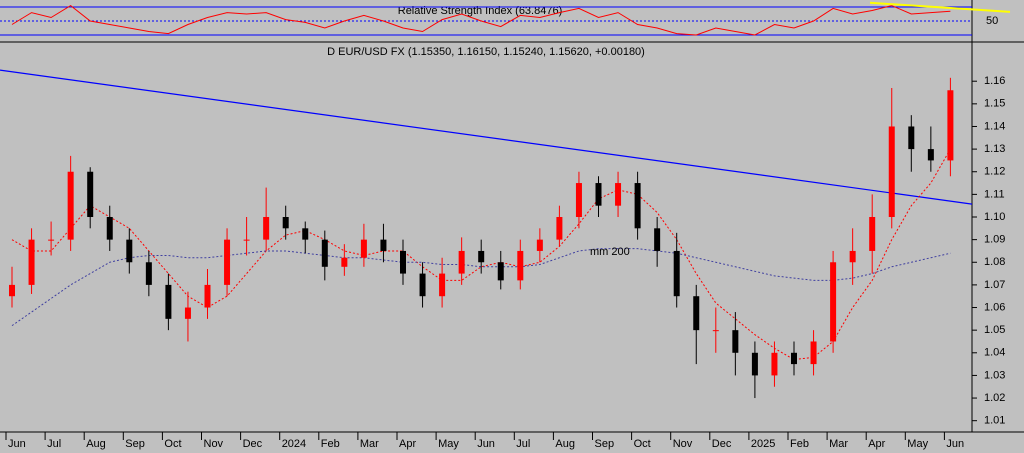 This screenshot has width=1024, height=453. I want to click on y-tick-label: 1.10, so click(994, 217).